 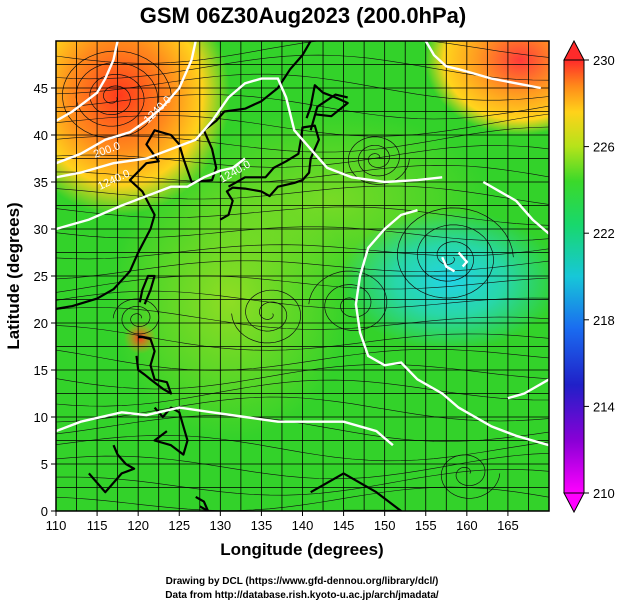 I want to click on y-axis-label: Latitude (degrees), so click(x=13, y=275).